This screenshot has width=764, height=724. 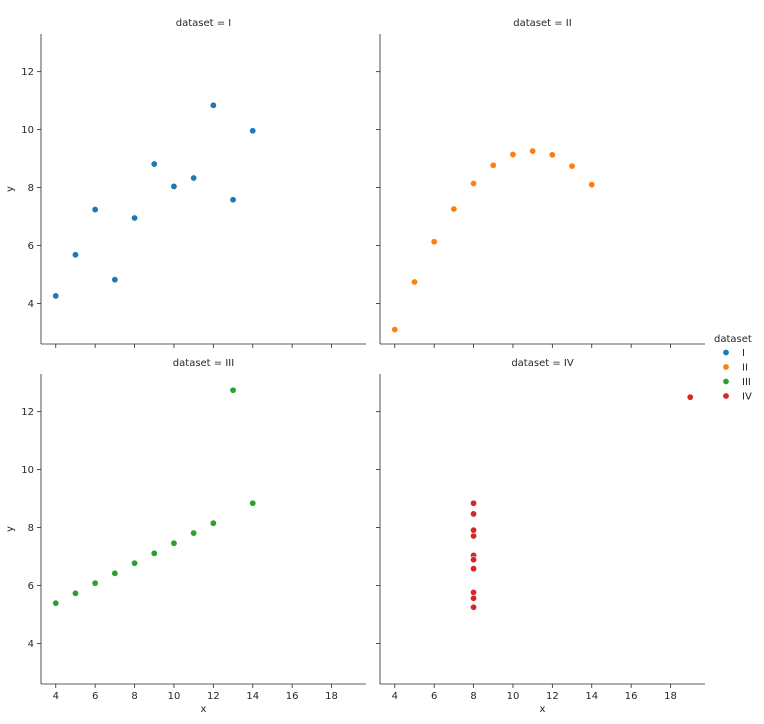 What do you see at coordinates (542, 363) in the screenshot?
I see `panel-title: dataset = IV` at bounding box center [542, 363].